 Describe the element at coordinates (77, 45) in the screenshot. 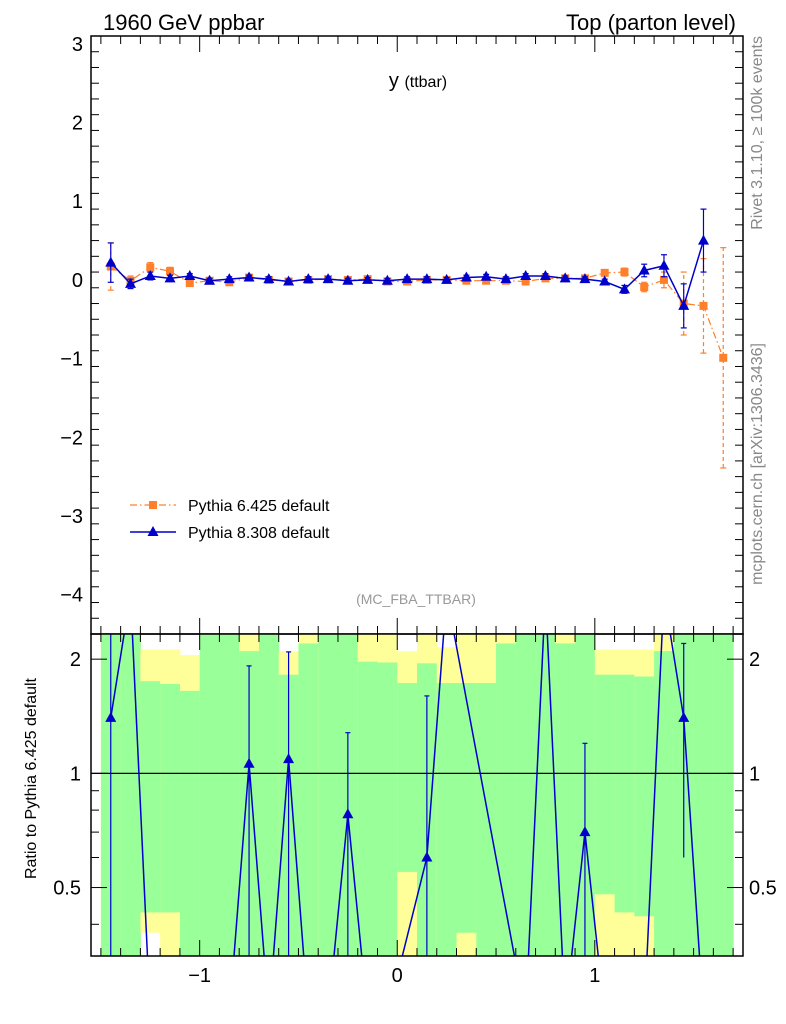

I see `main-ytick-label: 3` at that location.